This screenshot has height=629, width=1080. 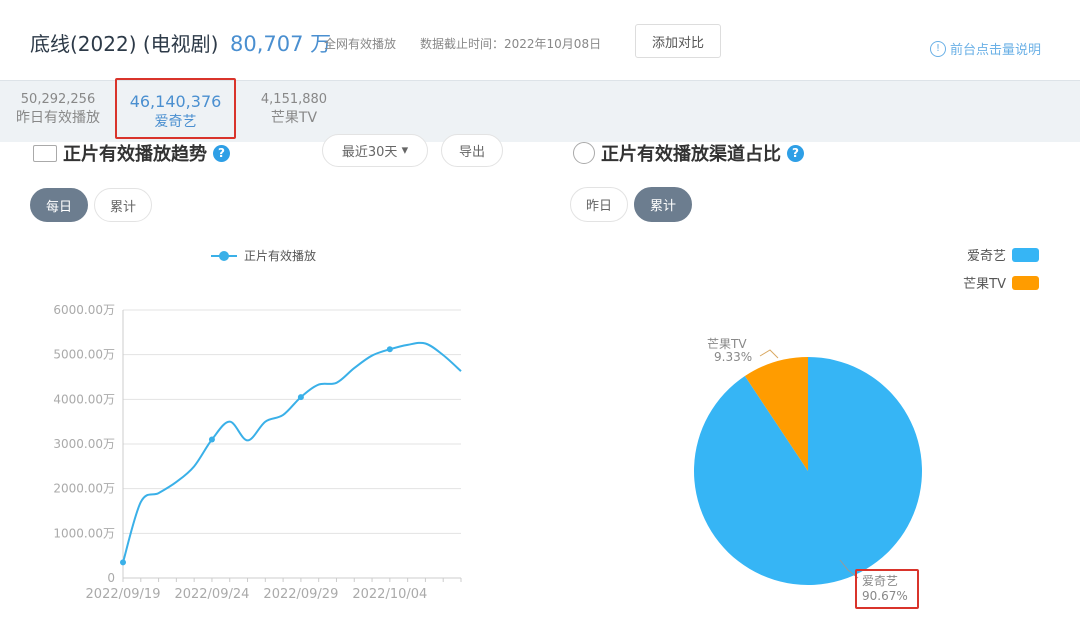 I want to click on data-cutoff: 数据截止时间：2022年10月08日, so click(x=511, y=44).